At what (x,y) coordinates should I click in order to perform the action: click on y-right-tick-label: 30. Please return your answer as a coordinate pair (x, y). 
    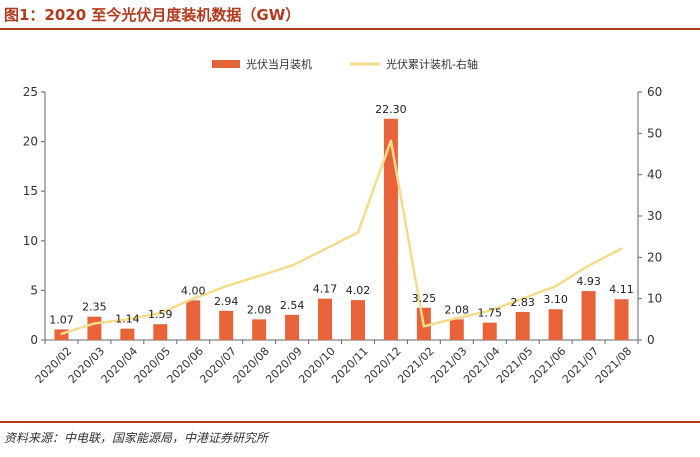
    Looking at the image, I should click on (654, 216).